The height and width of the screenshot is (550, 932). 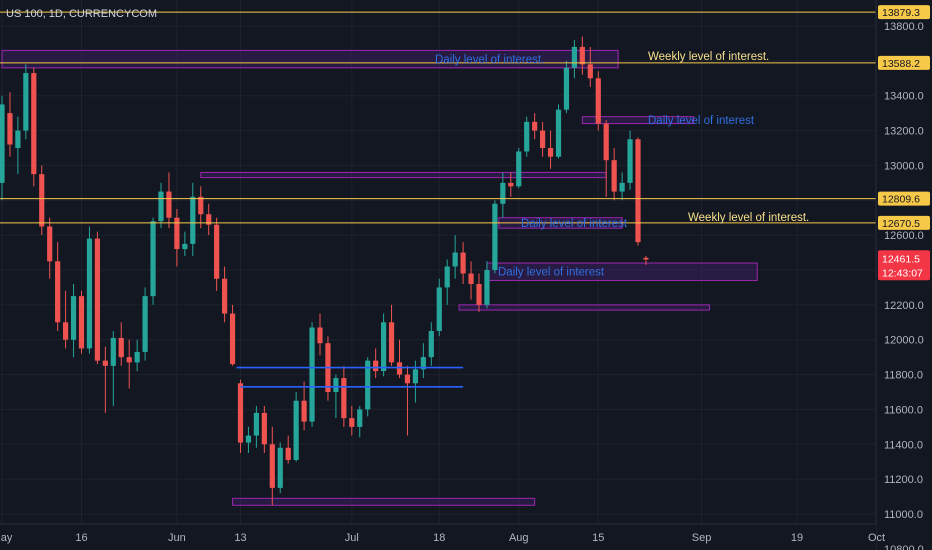 I want to click on price-tick-label: 13800.0, so click(x=904, y=27).